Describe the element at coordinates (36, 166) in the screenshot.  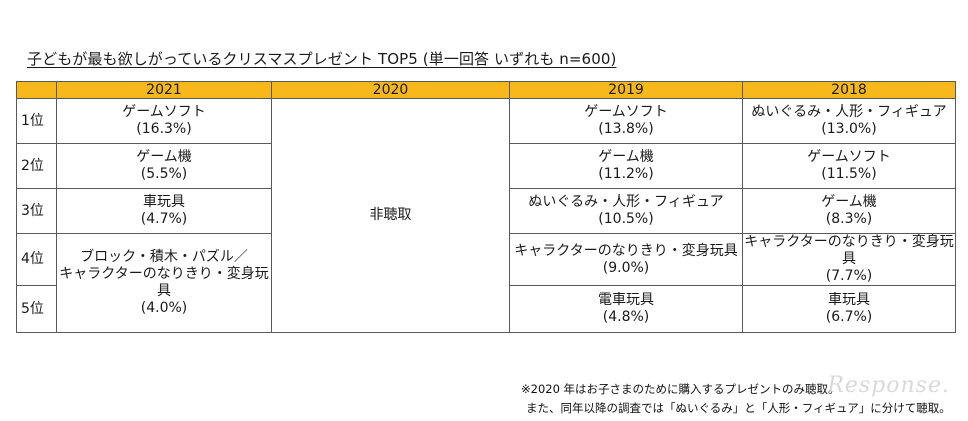
I see `rank-label: 2位` at that location.